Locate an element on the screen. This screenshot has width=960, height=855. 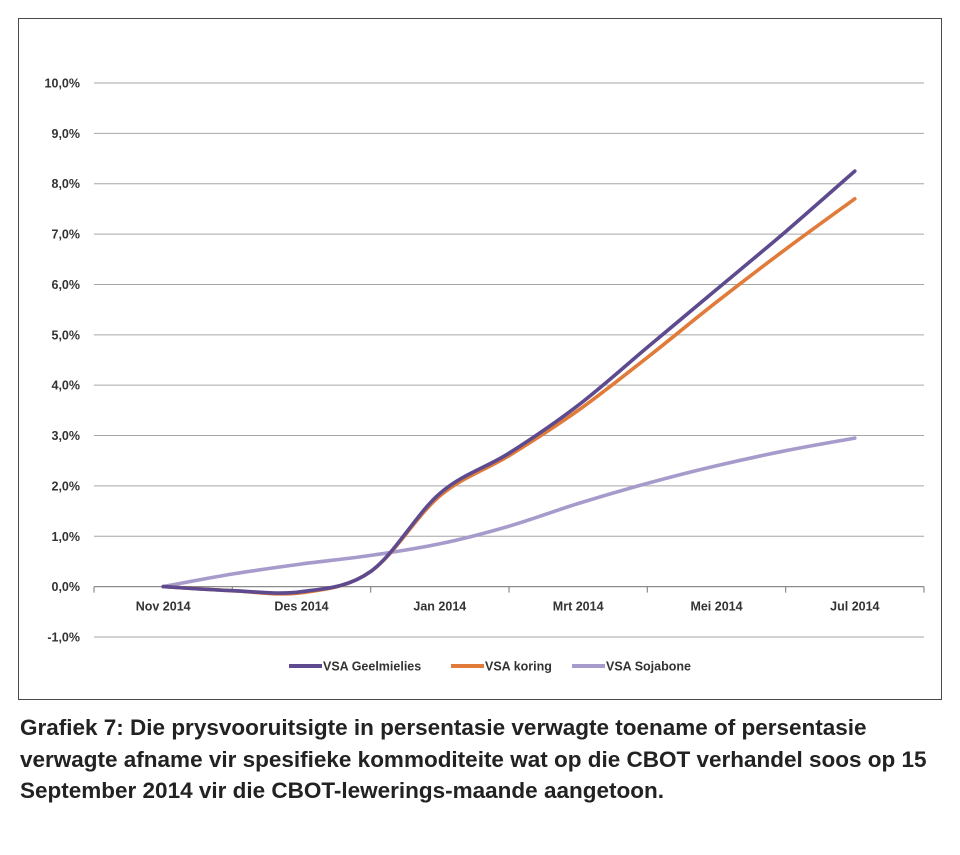
y-tick-label: 7,0% is located at coordinates (66, 235).